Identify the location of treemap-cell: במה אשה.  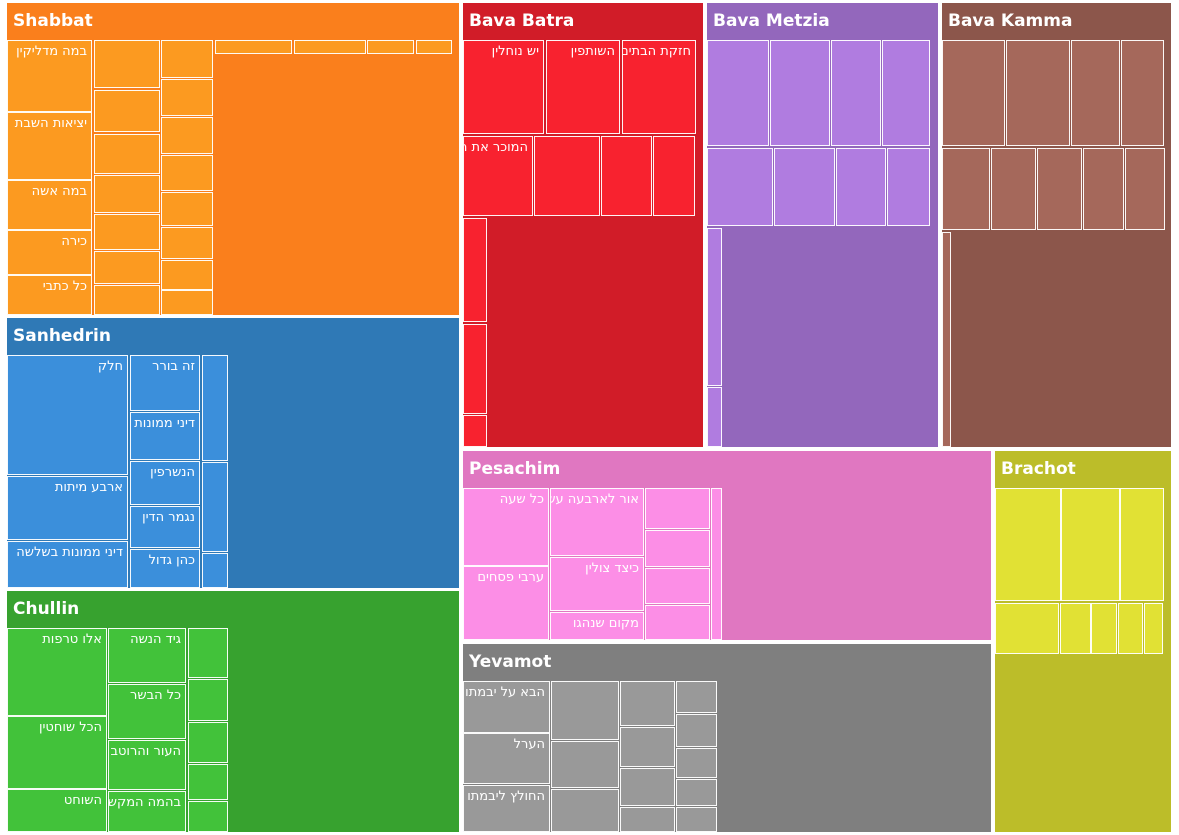
(49, 205).